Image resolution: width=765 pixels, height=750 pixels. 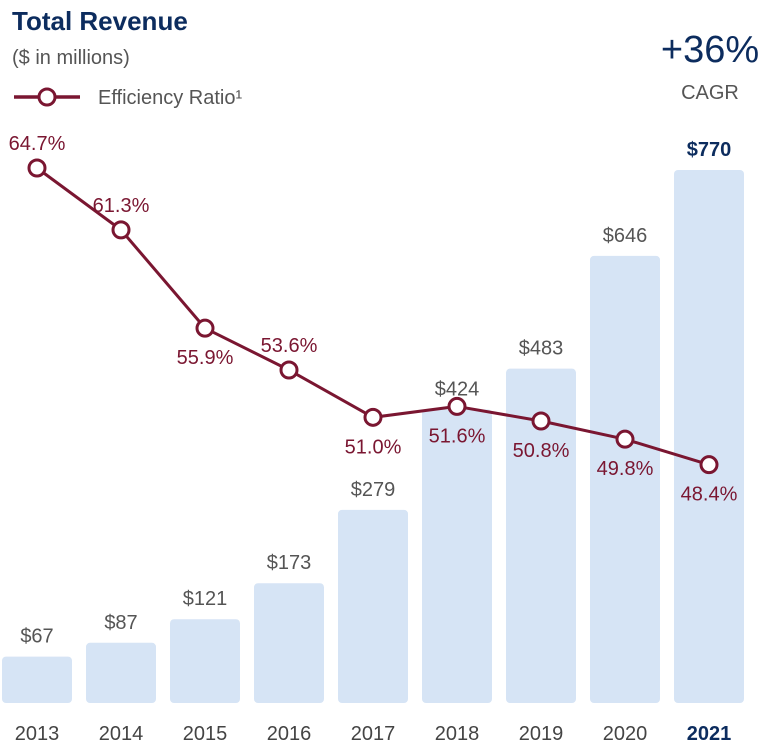 I want to click on x-tick-label: 2021, so click(x=709, y=734).